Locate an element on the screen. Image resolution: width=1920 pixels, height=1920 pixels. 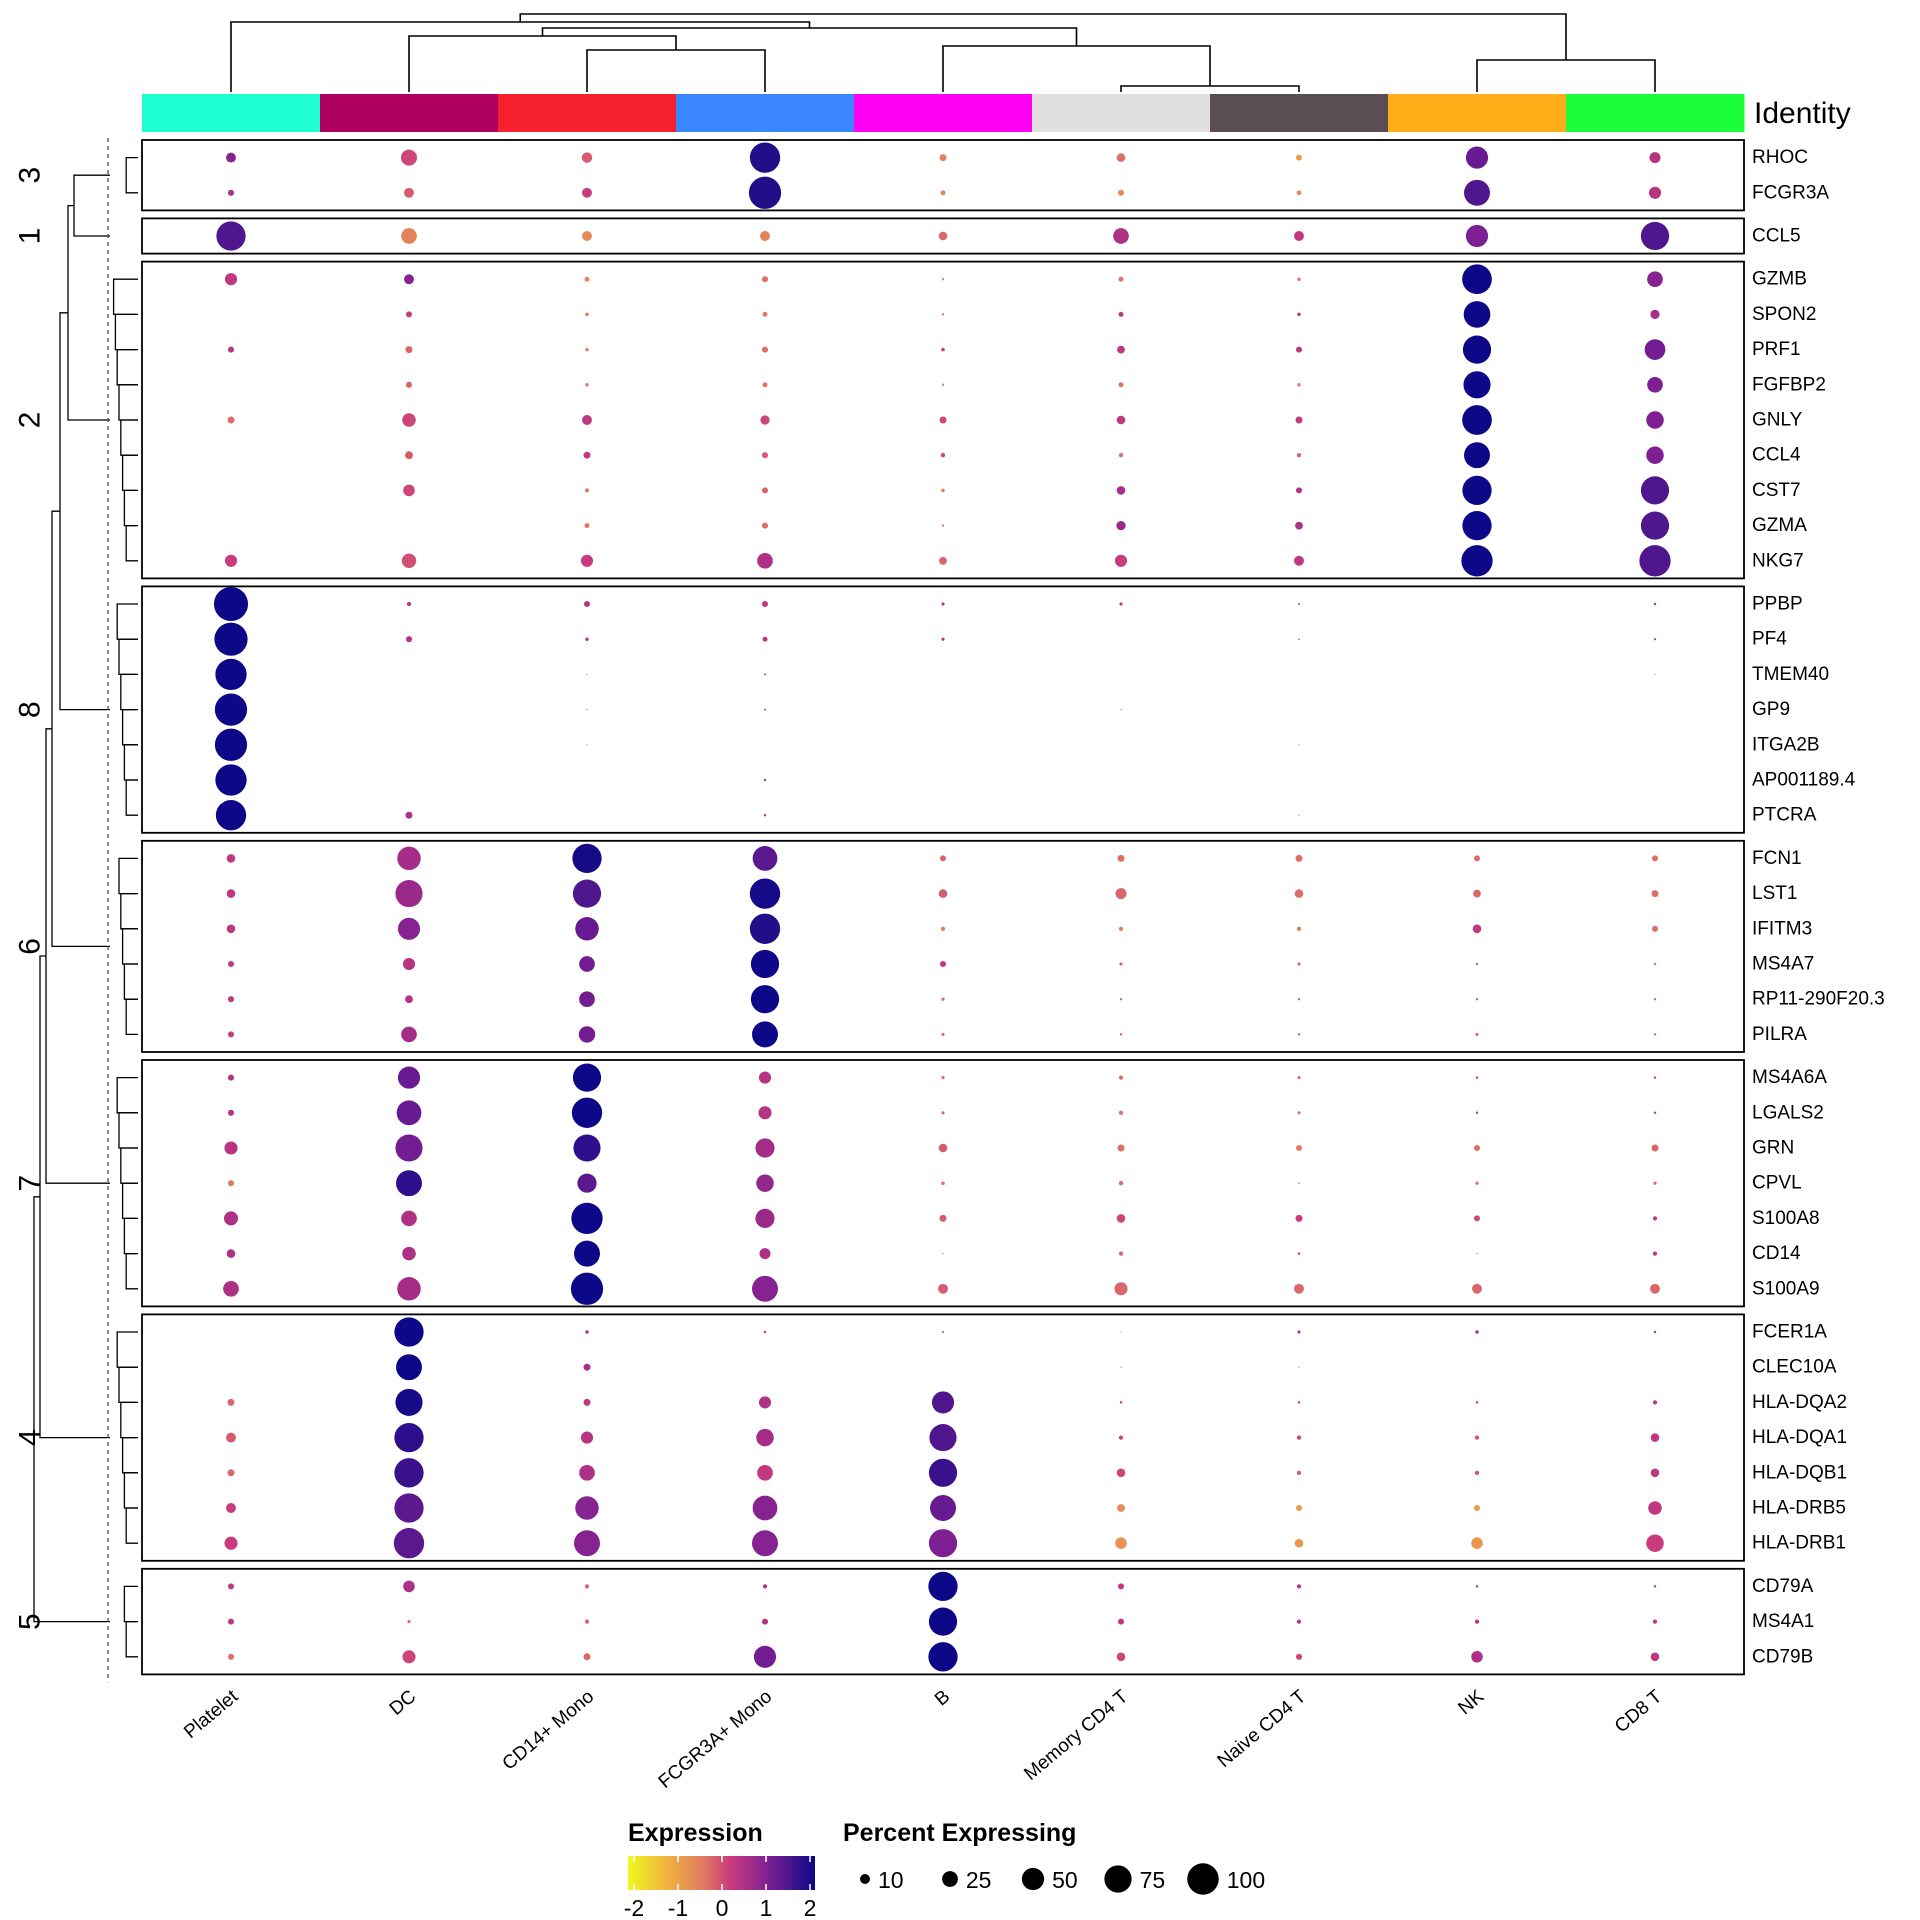
gene-group-label: 5 is located at coordinates (30, 1621).